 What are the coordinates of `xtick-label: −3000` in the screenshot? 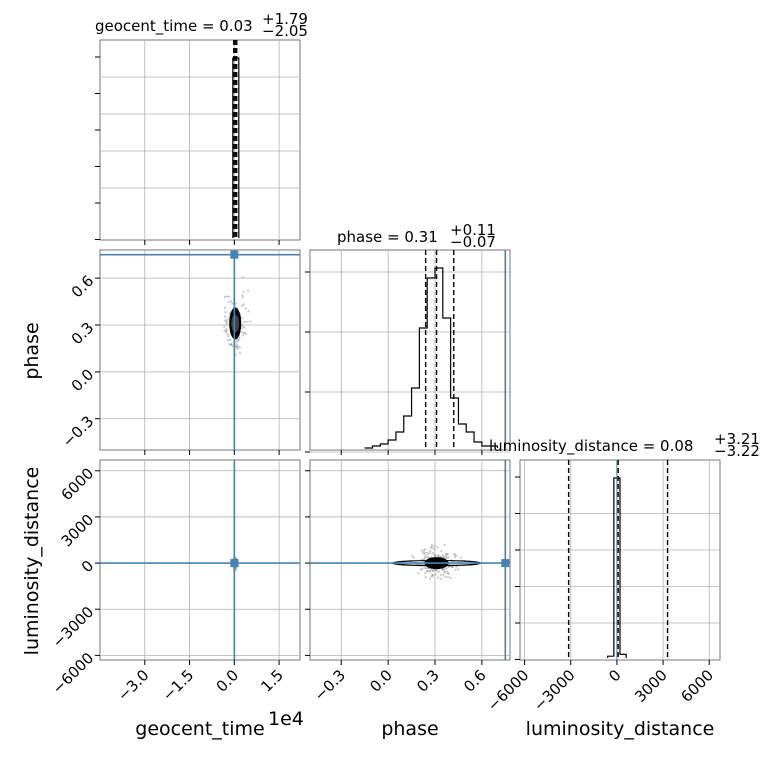 It's located at (554, 690).